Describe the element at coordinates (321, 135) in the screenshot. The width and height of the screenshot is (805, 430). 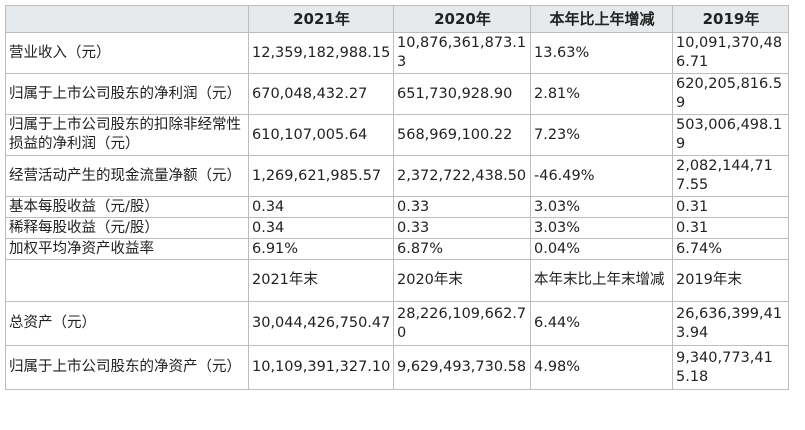
I see `cell-2021: 610,107,005.64` at that location.